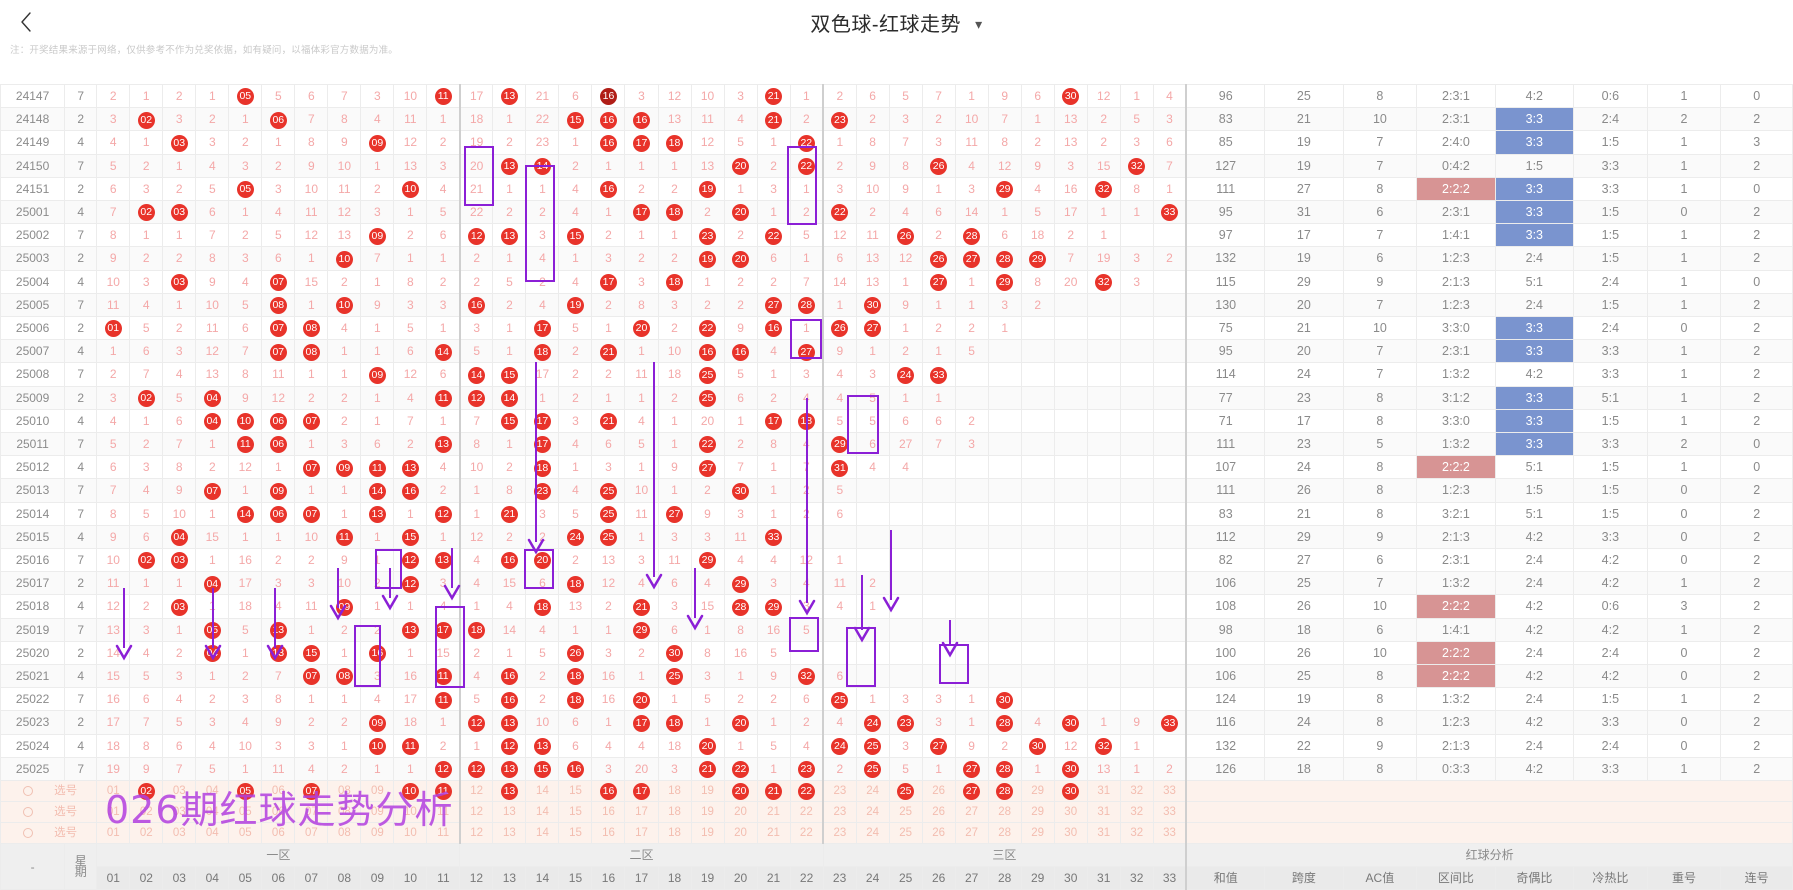  I want to click on chevron-down-icon: ▾, so click(979, 24).